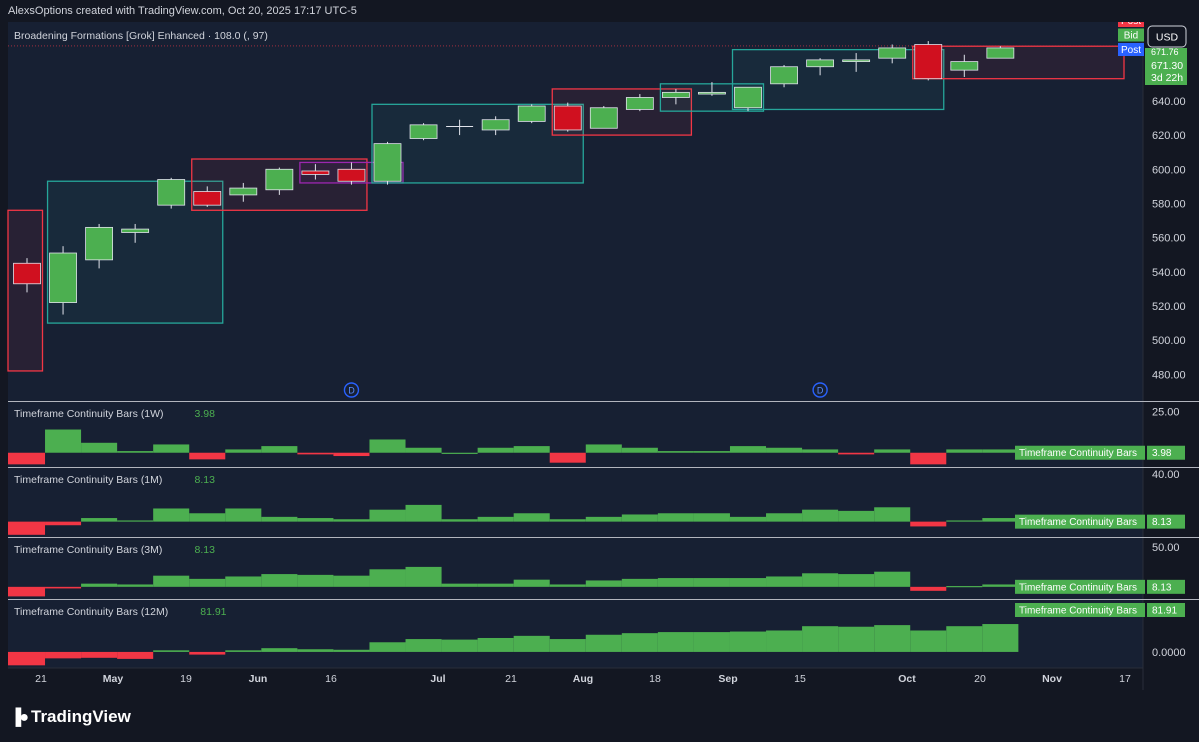 Image resolution: width=1199 pixels, height=742 pixels. I want to click on time-tick-label: Aug, so click(583, 679).